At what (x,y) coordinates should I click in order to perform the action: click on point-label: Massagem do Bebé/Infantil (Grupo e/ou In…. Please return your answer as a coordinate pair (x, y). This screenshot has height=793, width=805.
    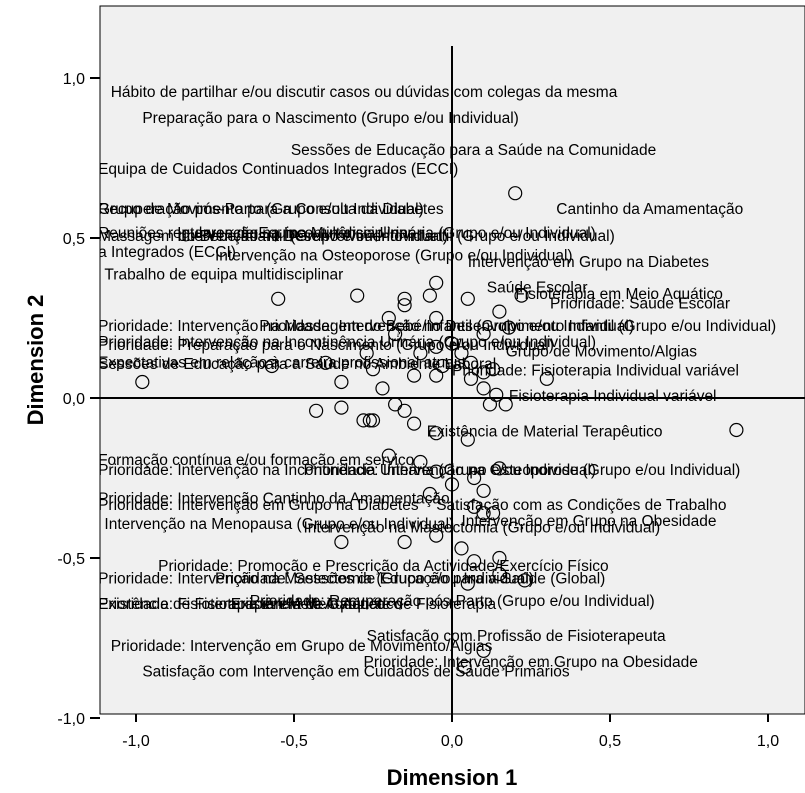
    Looking at the image, I should click on (273, 236).